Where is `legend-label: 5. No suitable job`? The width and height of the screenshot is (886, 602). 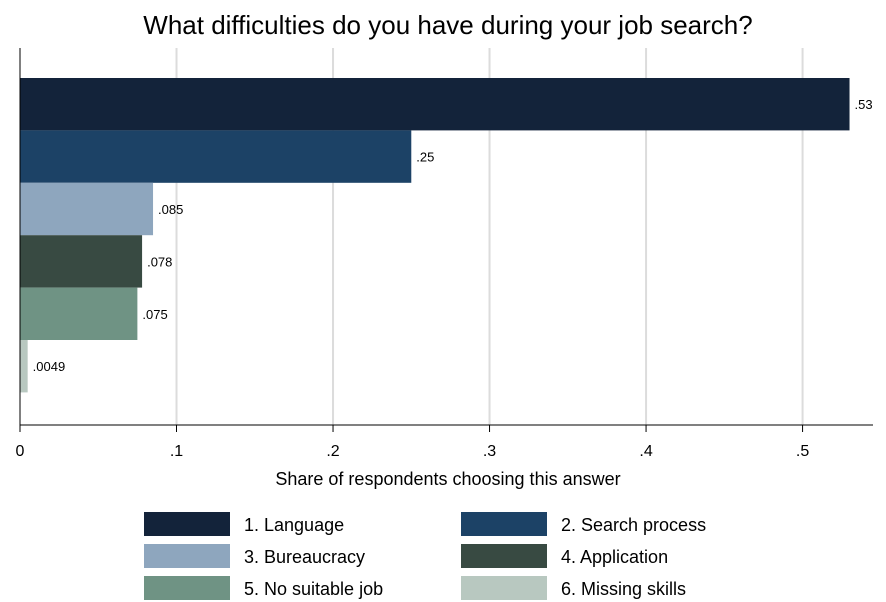 legend-label: 5. No suitable job is located at coordinates (313, 589).